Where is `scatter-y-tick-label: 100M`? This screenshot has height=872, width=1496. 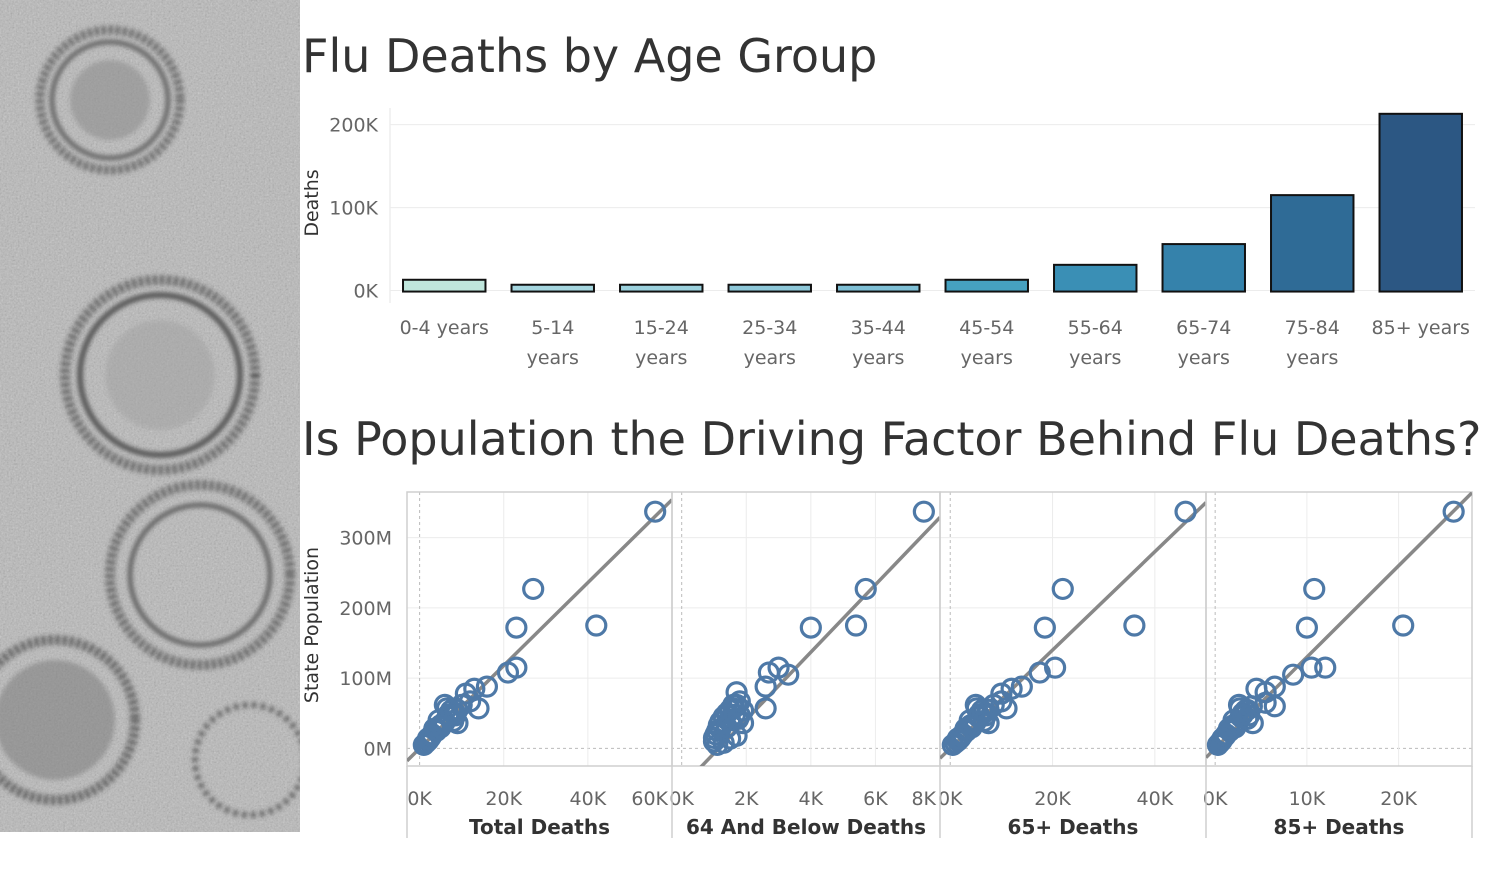 scatter-y-tick-label: 100M is located at coordinates (365, 679).